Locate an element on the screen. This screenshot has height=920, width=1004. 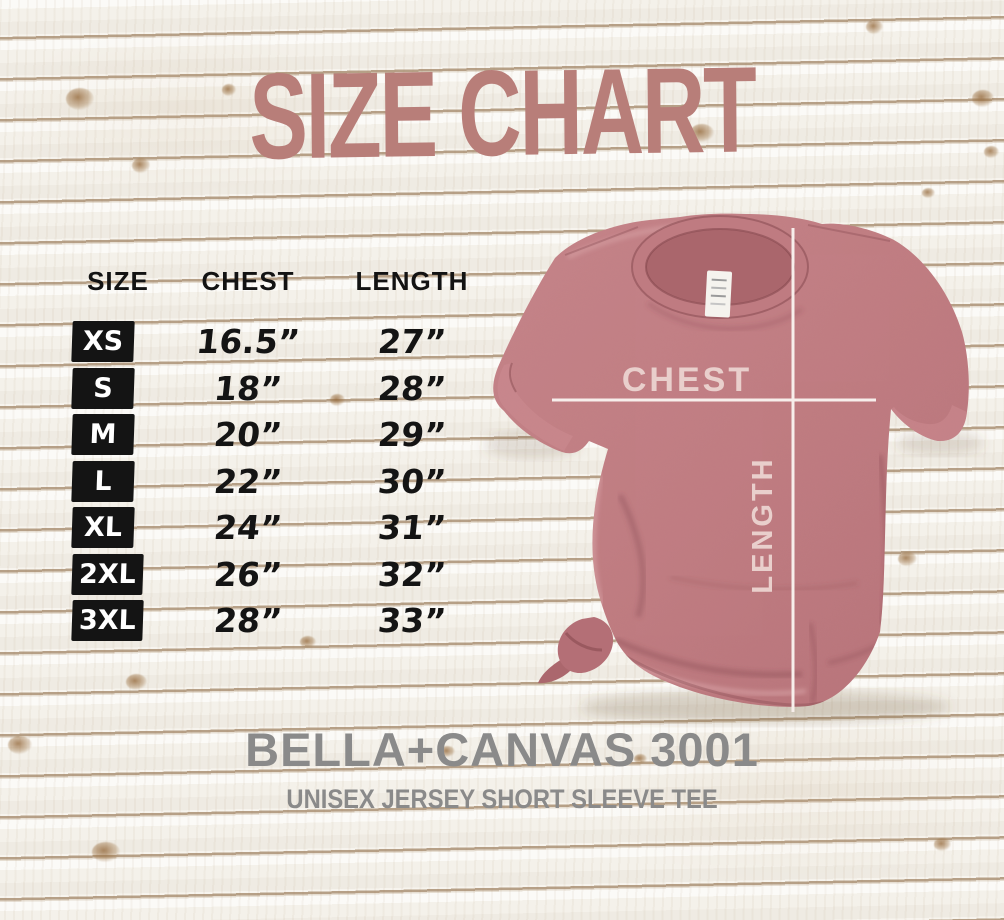
column-header-chest: CHEST is located at coordinates (248, 281).